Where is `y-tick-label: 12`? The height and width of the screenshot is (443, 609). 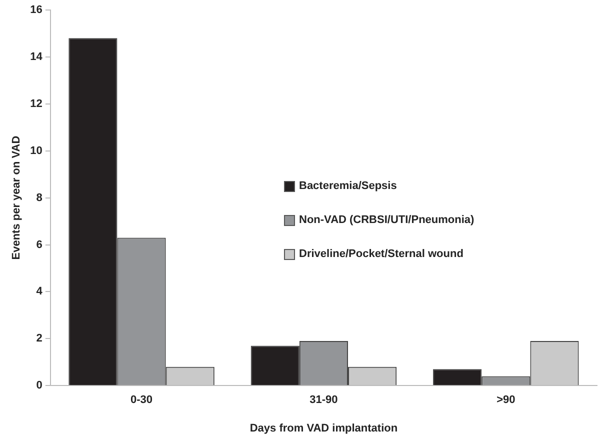 y-tick-label: 12 is located at coordinates (36, 104).